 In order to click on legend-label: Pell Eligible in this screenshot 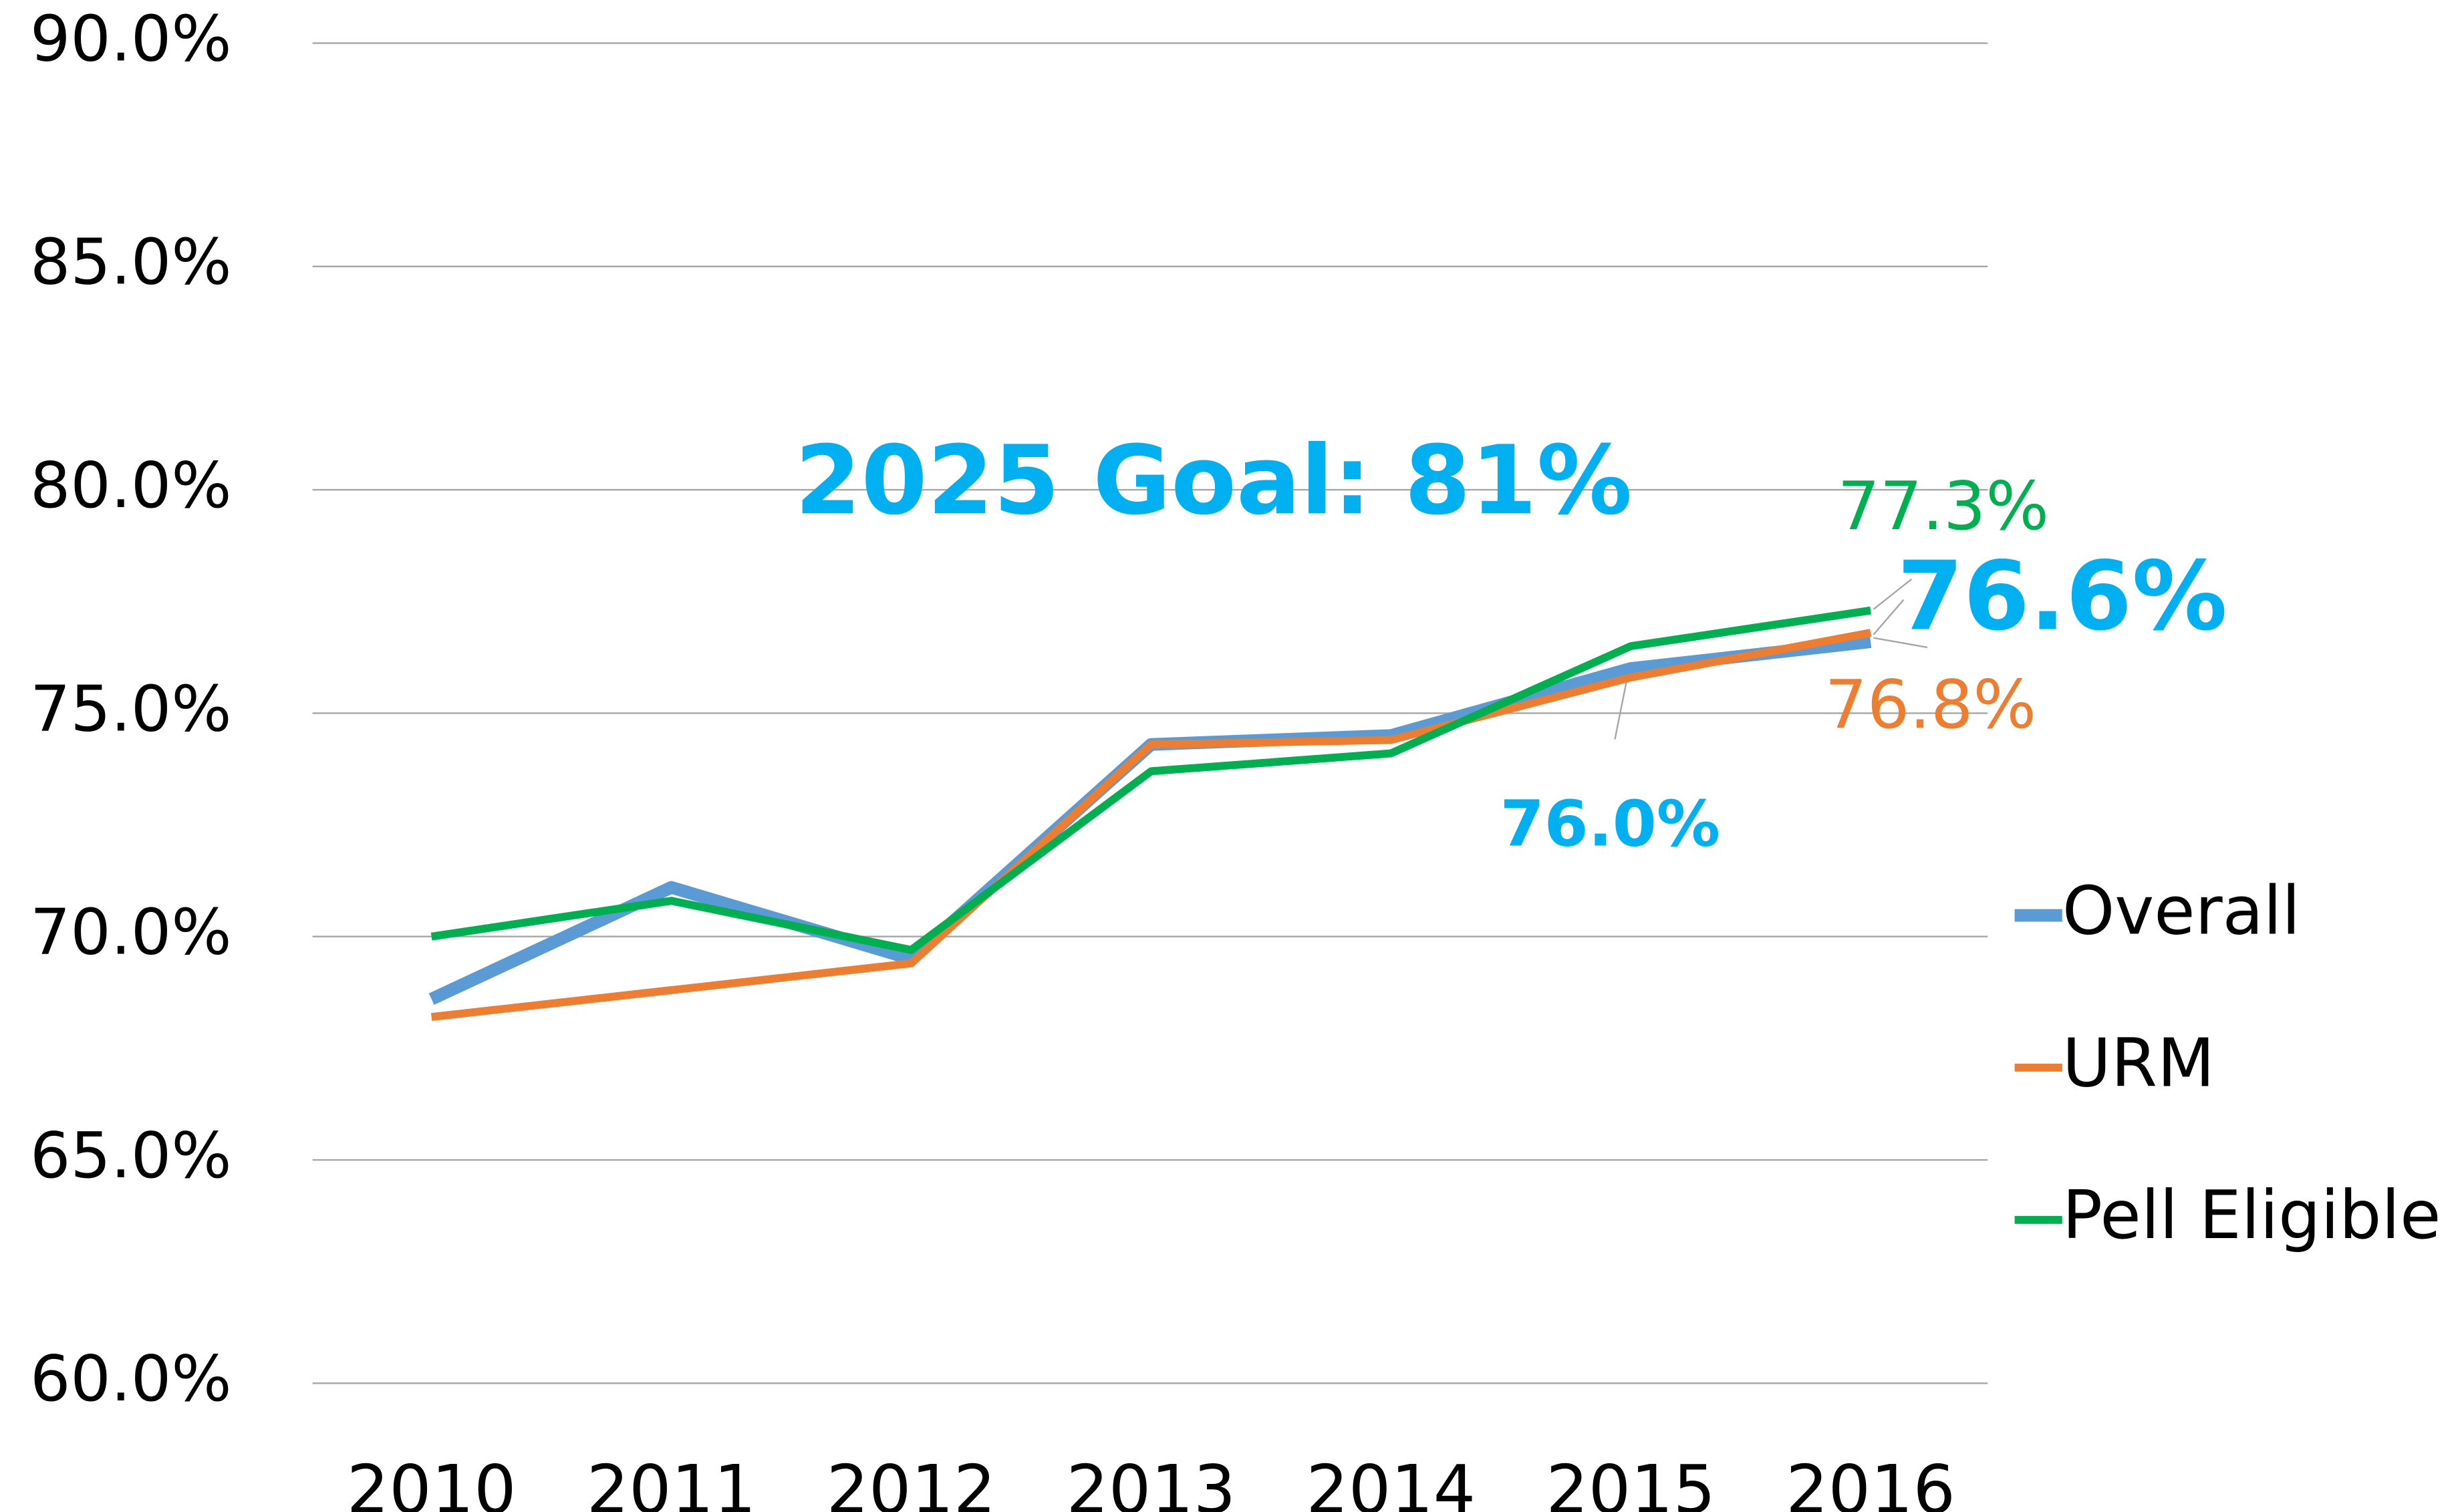, I will do `click(2251, 1215)`.